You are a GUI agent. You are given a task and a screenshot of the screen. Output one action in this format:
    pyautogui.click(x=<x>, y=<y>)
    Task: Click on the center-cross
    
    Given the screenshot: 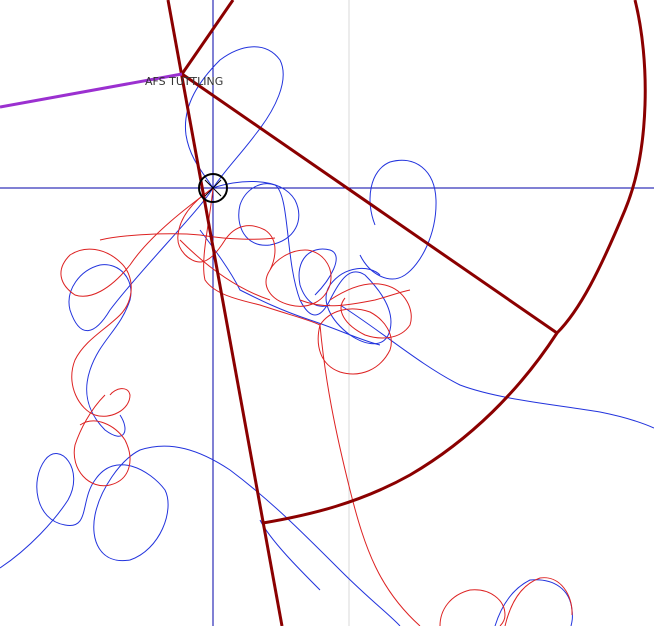 What is the action you would take?
    pyautogui.click(x=213, y=188)
    